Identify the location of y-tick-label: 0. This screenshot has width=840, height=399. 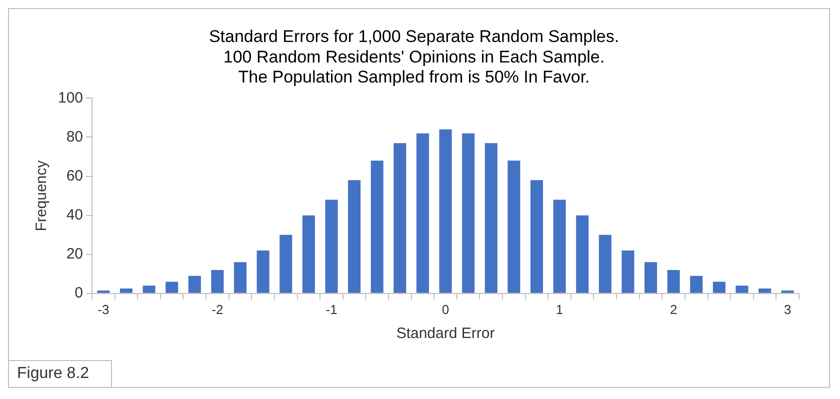
(79, 293).